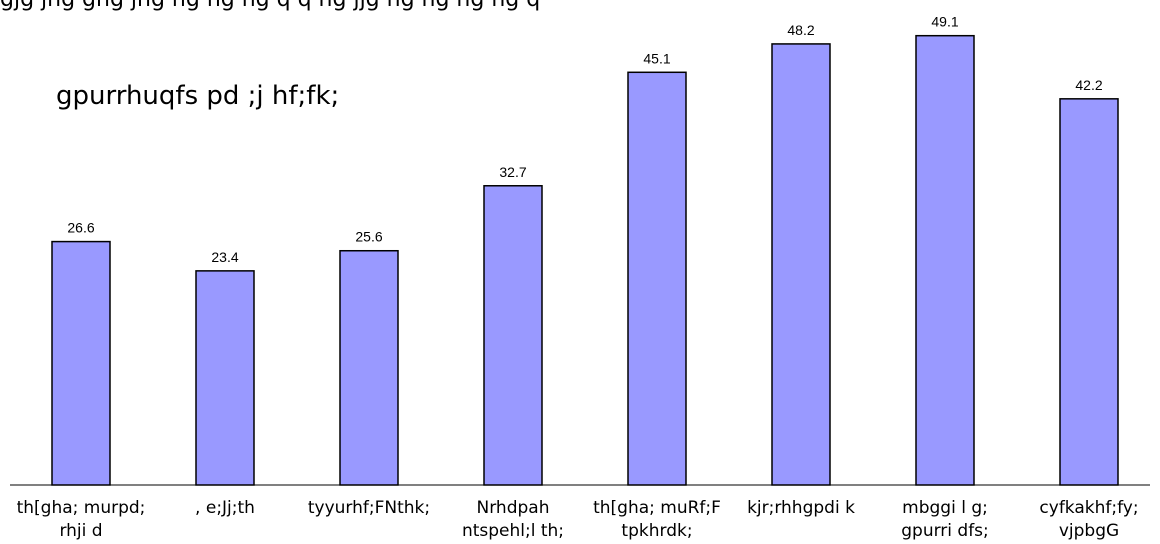 The image size is (1160, 544). What do you see at coordinates (945, 531) in the screenshot?
I see `category-label-7-line-2: gpurri dfs;` at bounding box center [945, 531].